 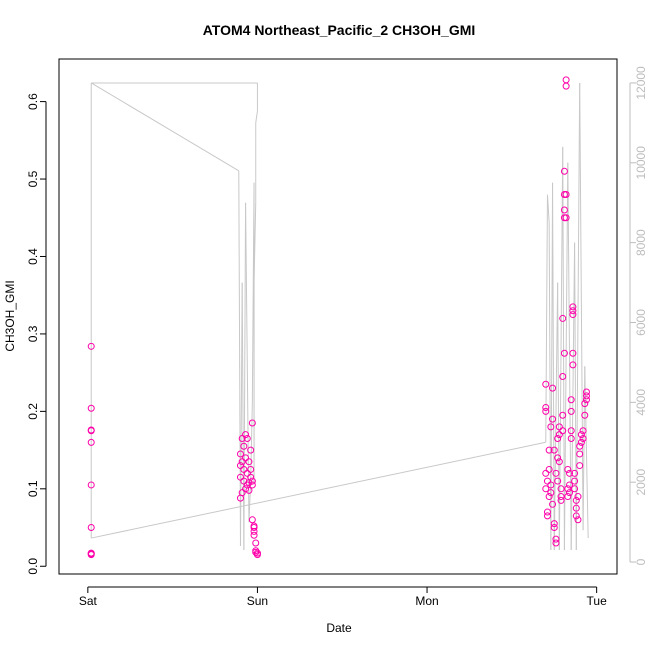 What do you see at coordinates (641, 322) in the screenshot?
I see `y2-tick-label: 6000` at bounding box center [641, 322].